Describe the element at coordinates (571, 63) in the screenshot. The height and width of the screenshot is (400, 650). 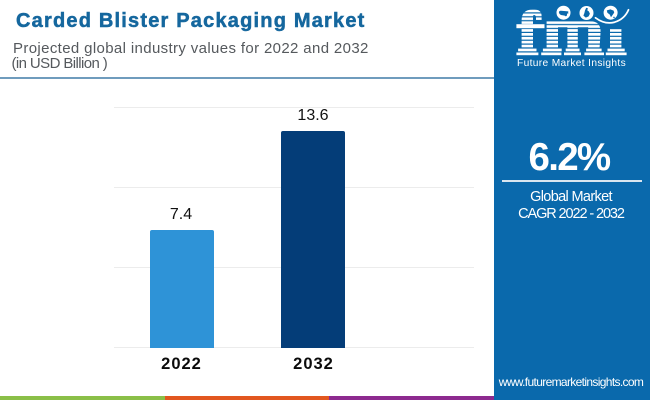
I see `svg-text: Future Market Insights` at that location.